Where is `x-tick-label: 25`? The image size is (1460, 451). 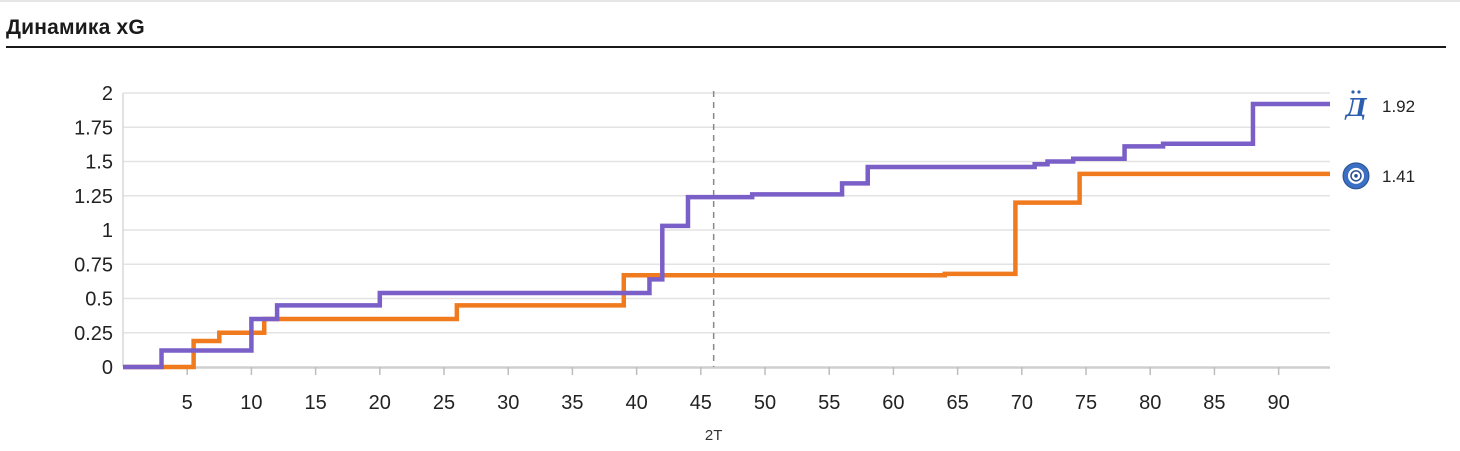
x-tick-label: 25 is located at coordinates (444, 403).